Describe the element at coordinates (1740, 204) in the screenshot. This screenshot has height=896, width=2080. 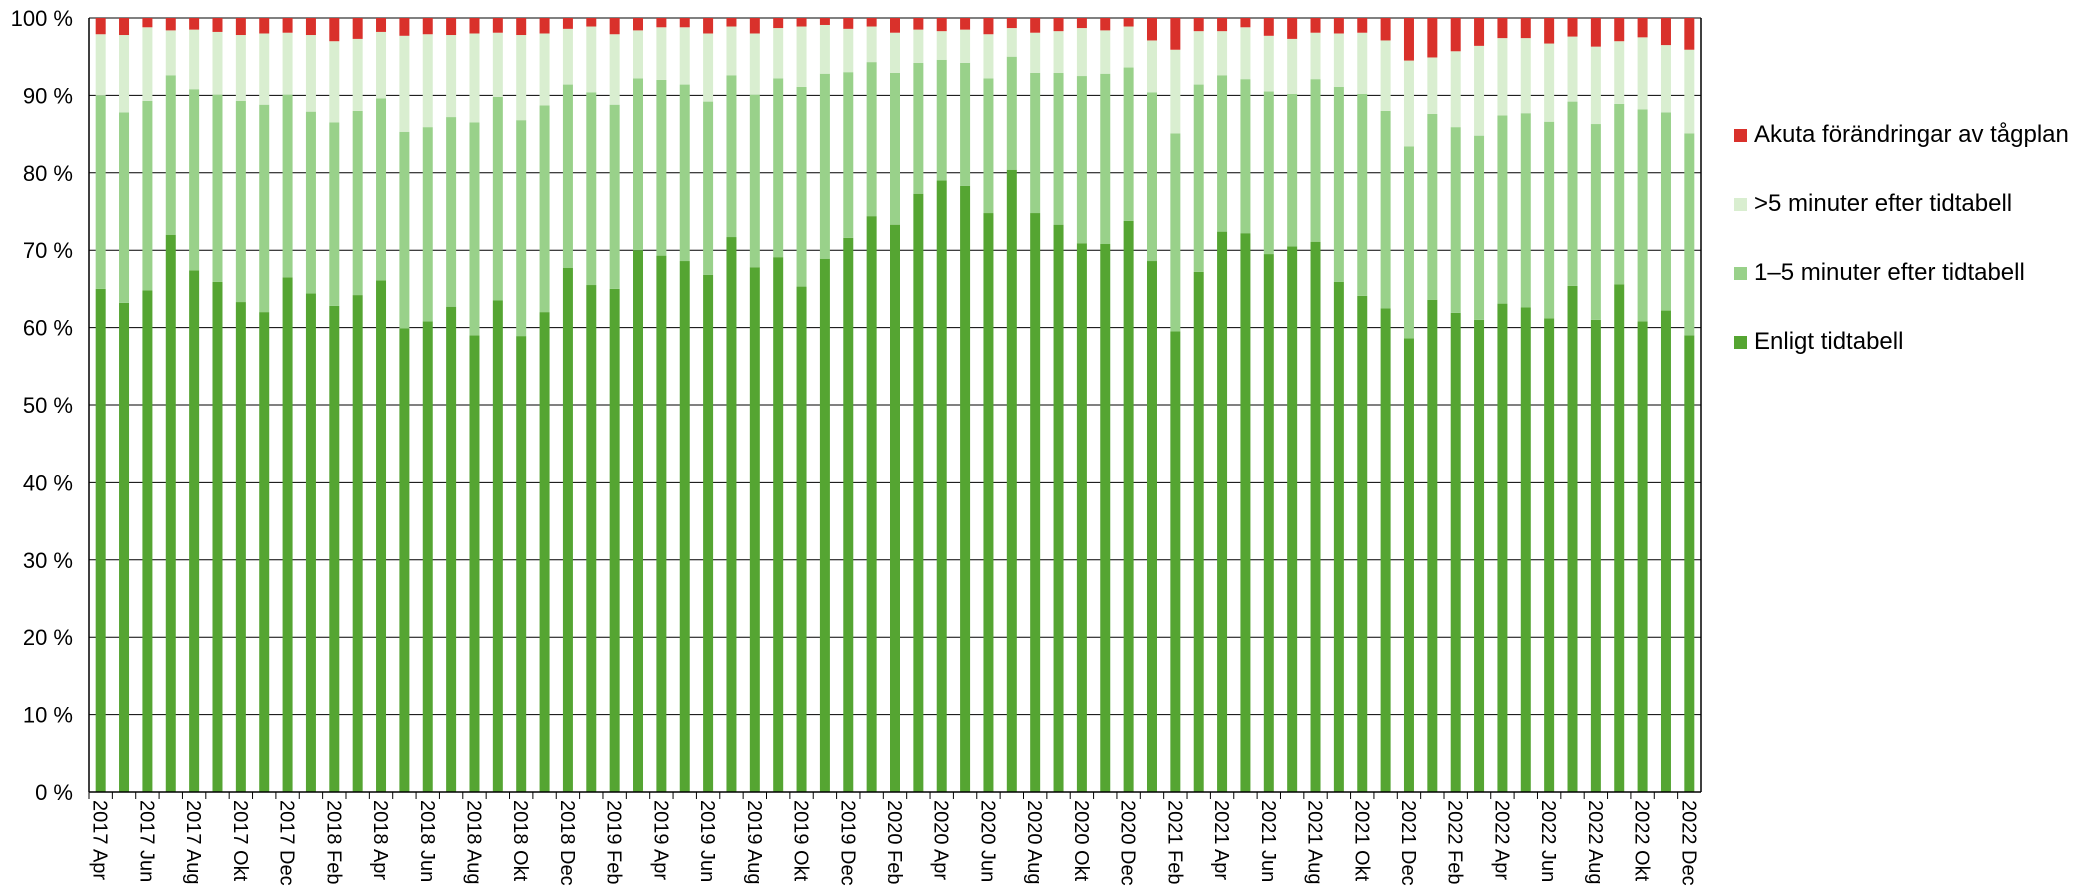
I see `legend-swatch` at that location.